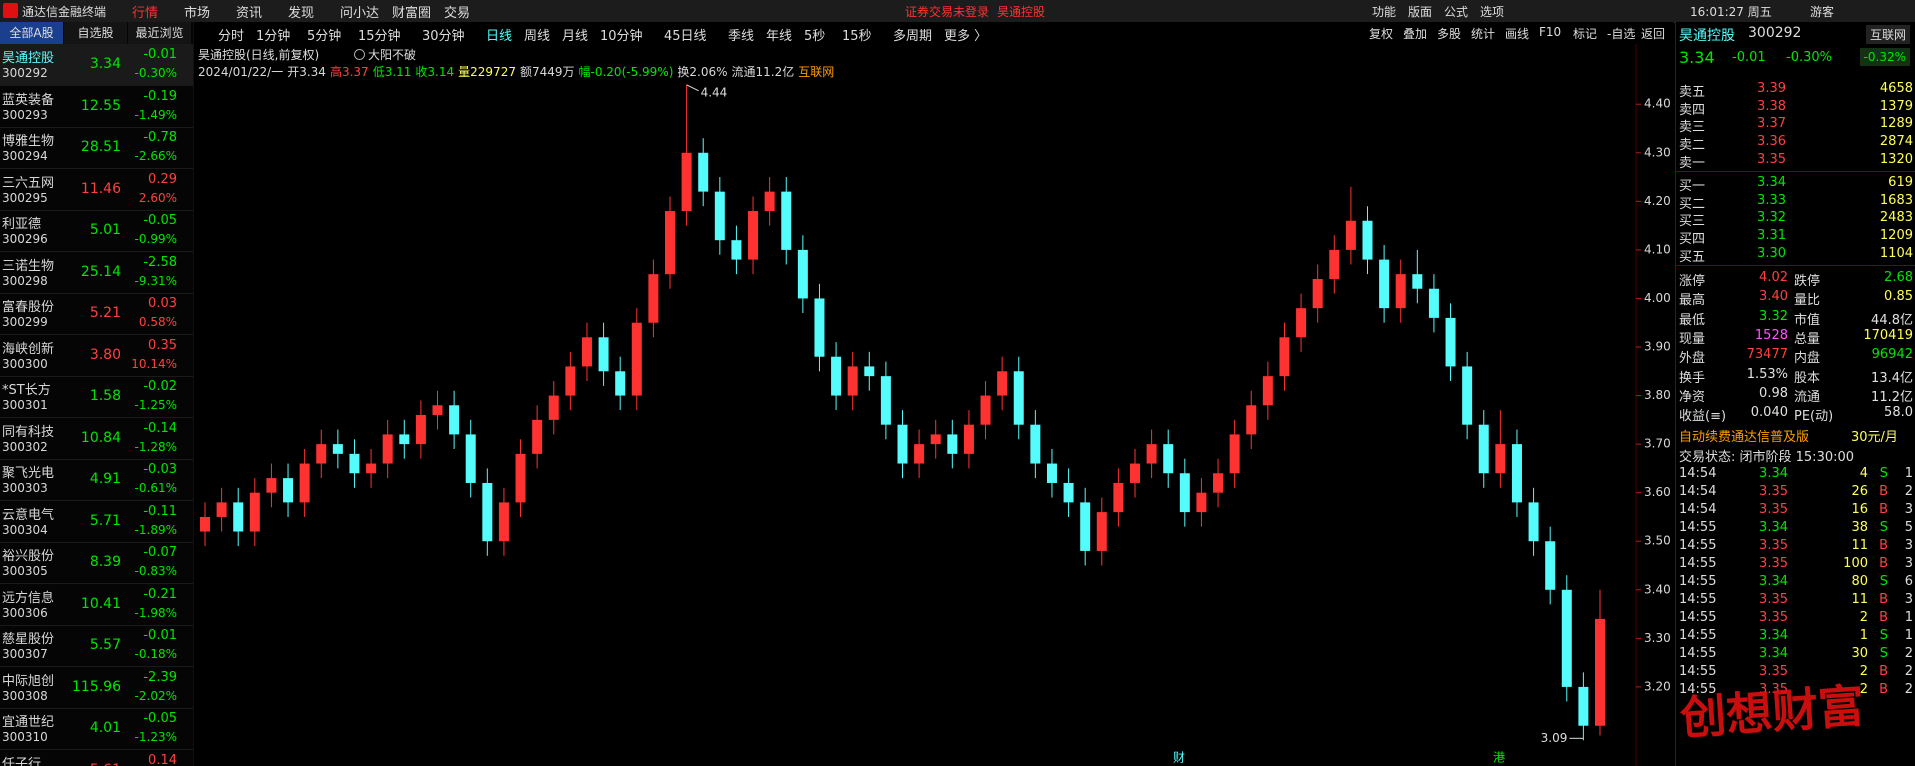 This screenshot has width=1915, height=766. What do you see at coordinates (96, 356) in the screenshot?
I see `watchlist-row: 海峡创新 300300 3.80 0.35 10.14%` at bounding box center [96, 356].